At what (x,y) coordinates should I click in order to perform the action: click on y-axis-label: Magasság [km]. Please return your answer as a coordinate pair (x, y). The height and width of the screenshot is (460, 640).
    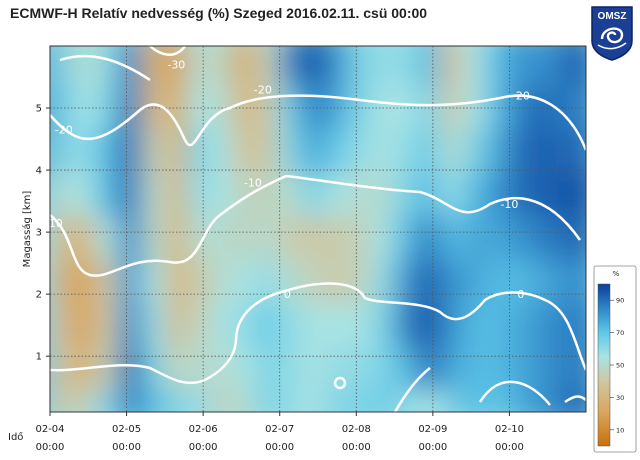
    Looking at the image, I should click on (27, 229).